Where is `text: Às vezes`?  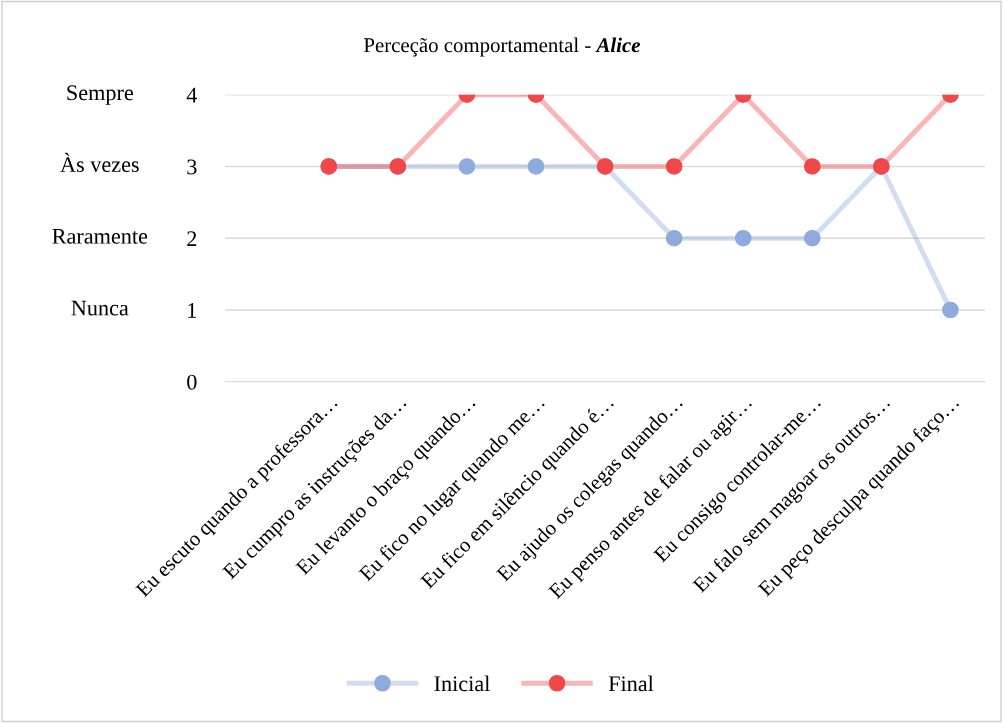 text: Às vezes is located at coordinates (99, 162).